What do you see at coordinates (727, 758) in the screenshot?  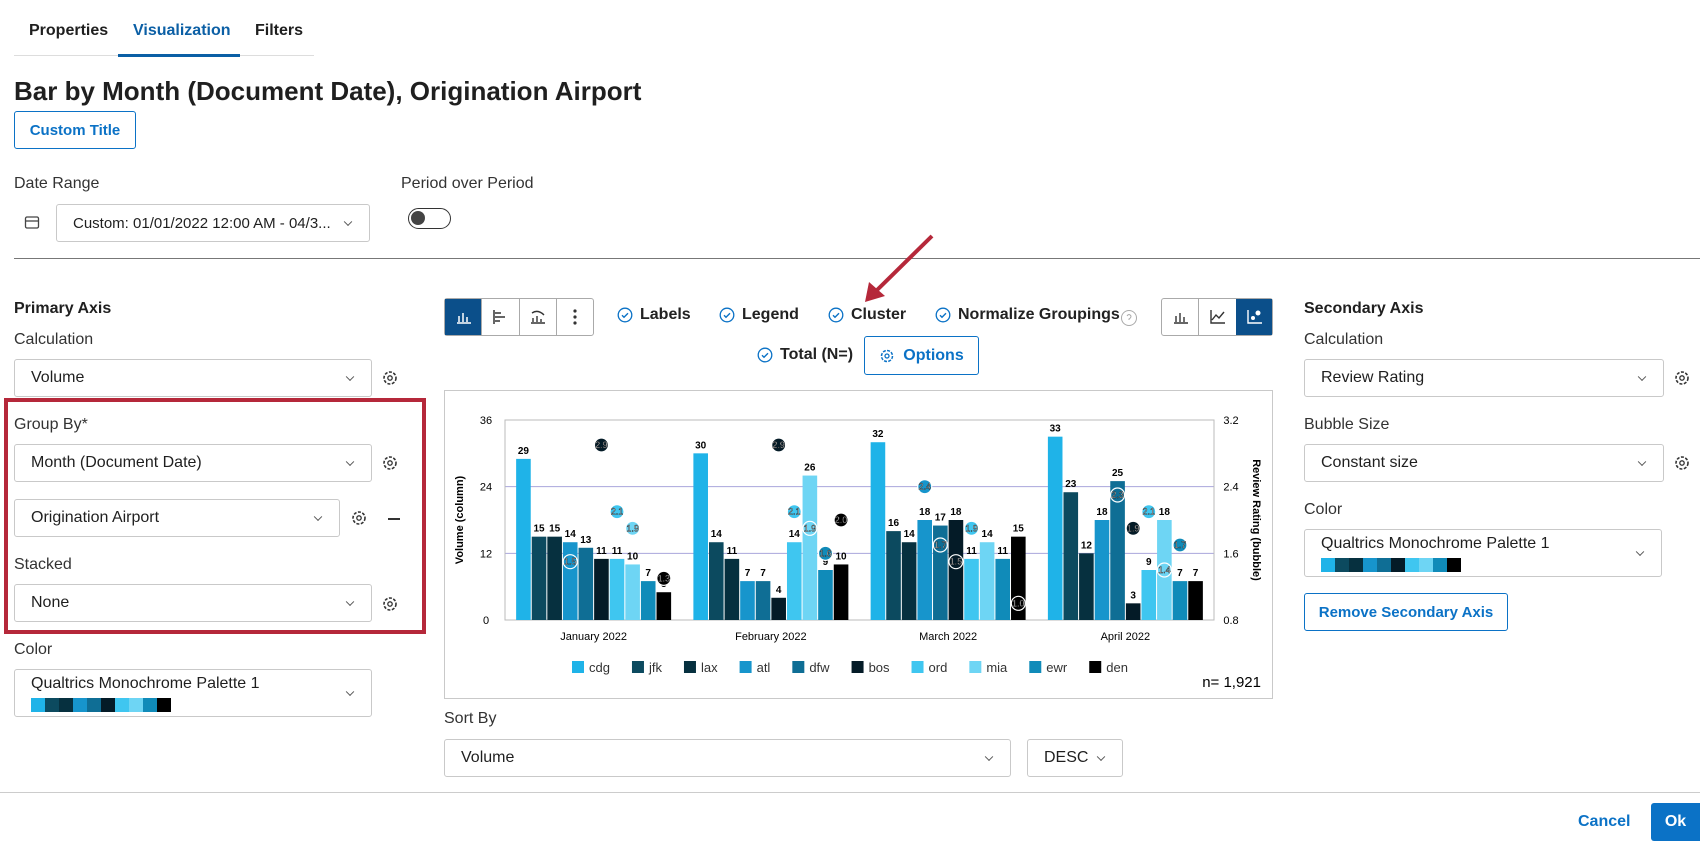 I see `sort-dropdown: Volume` at bounding box center [727, 758].